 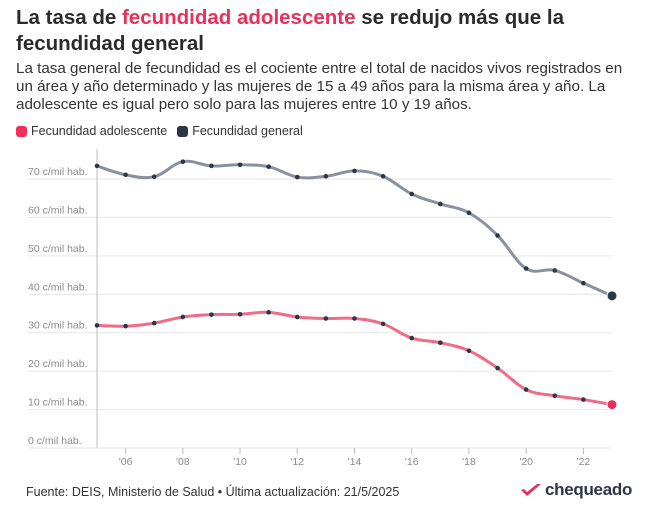 What do you see at coordinates (69, 17) in the screenshot?
I see `title-prefix: La tasa de` at bounding box center [69, 17].